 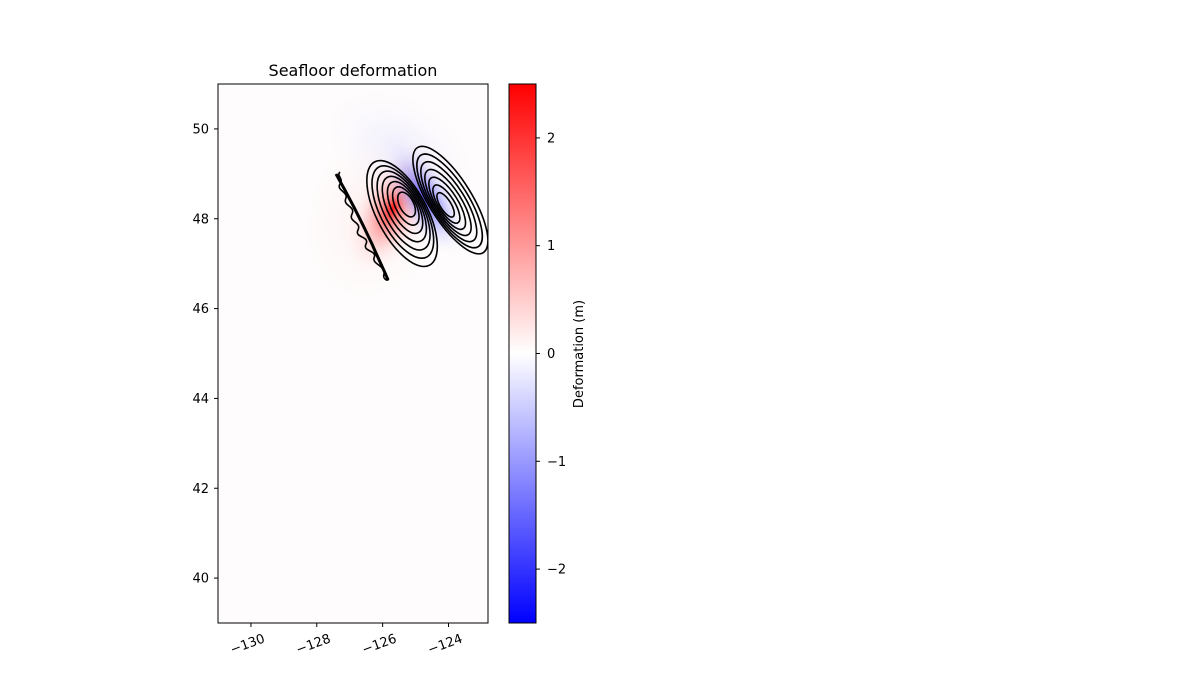 I want to click on y-tick-label: 44, so click(x=200, y=399).